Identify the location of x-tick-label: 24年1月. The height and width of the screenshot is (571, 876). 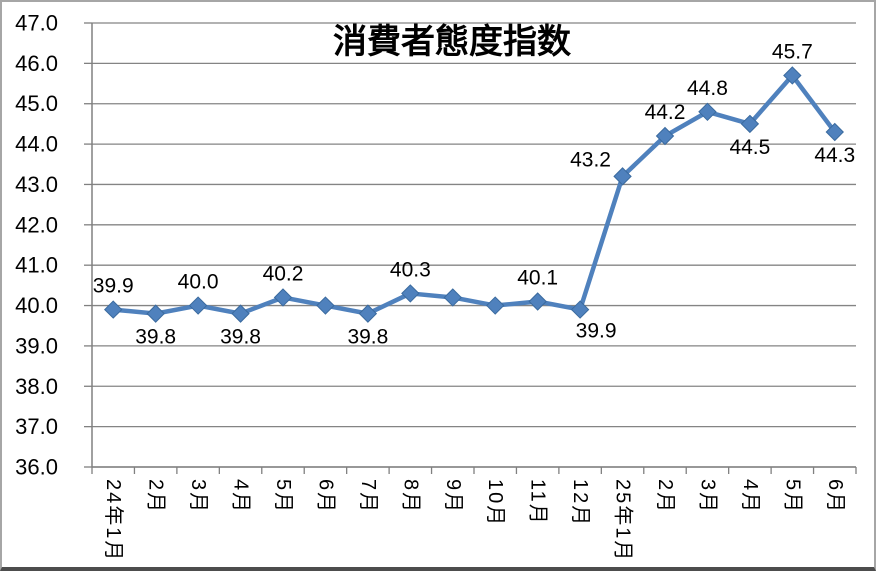
(113, 520).